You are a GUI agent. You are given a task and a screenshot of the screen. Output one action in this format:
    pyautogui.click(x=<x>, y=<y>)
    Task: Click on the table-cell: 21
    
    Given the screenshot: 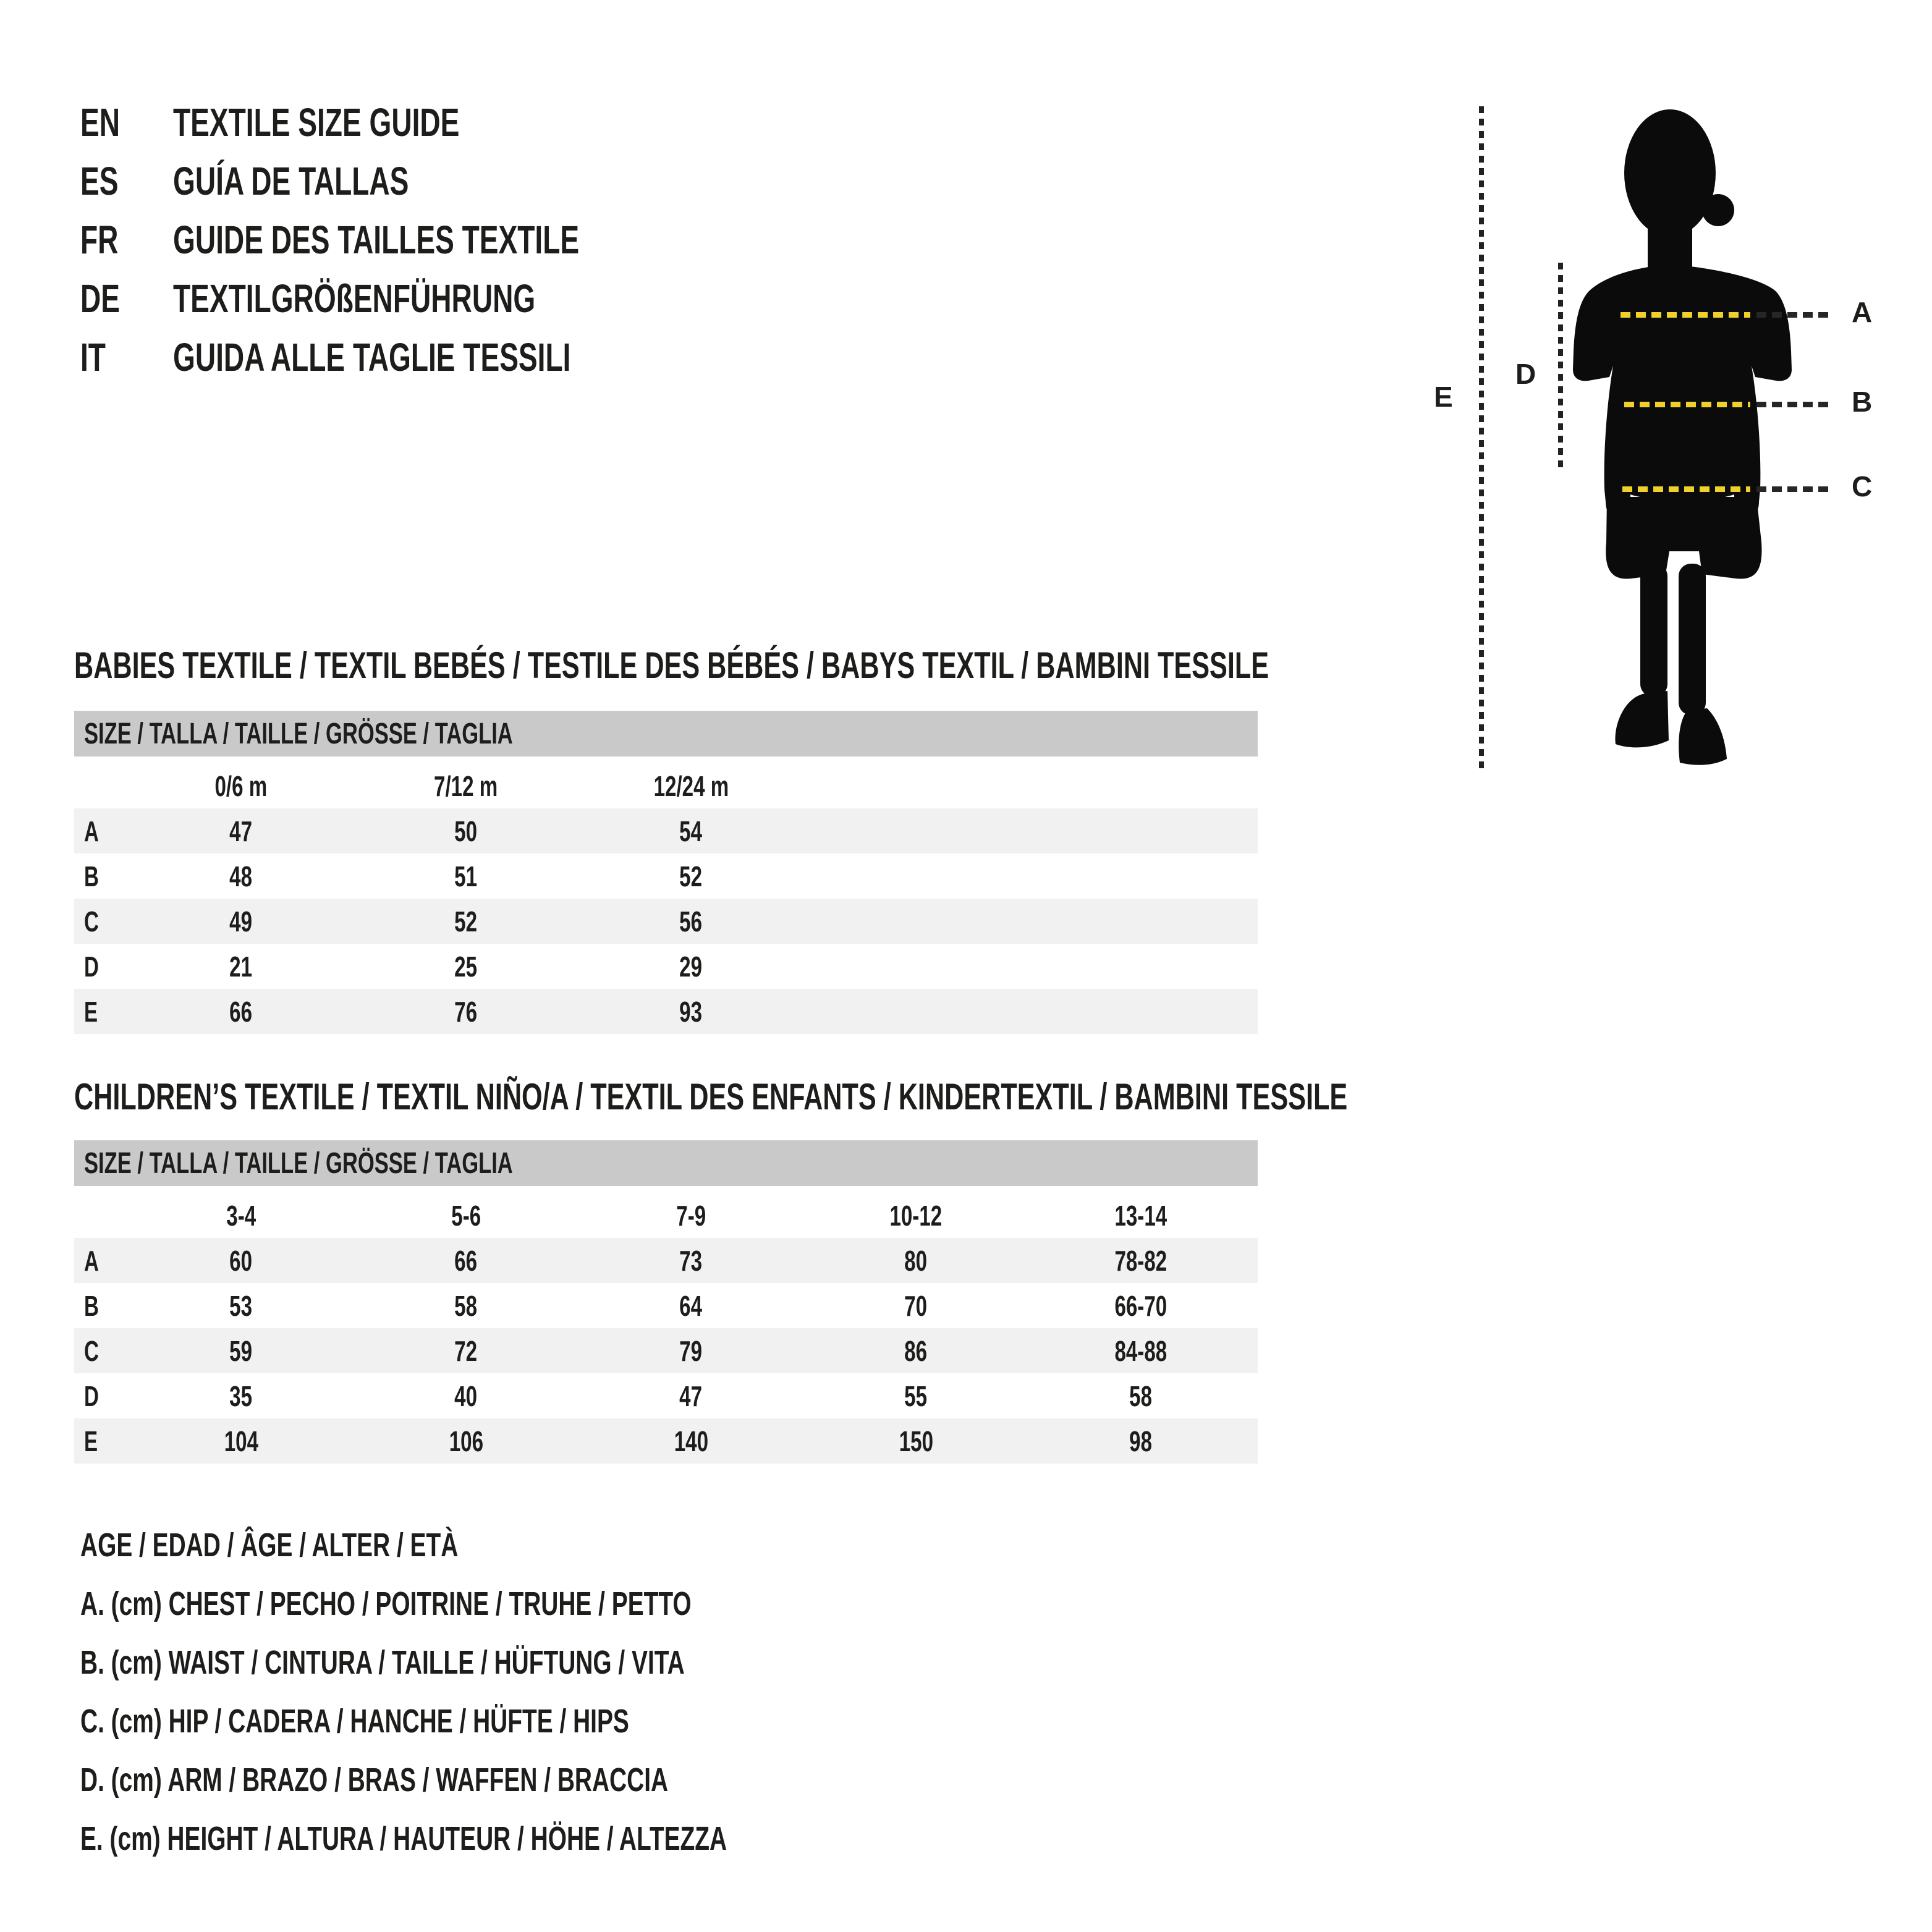 What is the action you would take?
    pyautogui.click(x=241, y=966)
    